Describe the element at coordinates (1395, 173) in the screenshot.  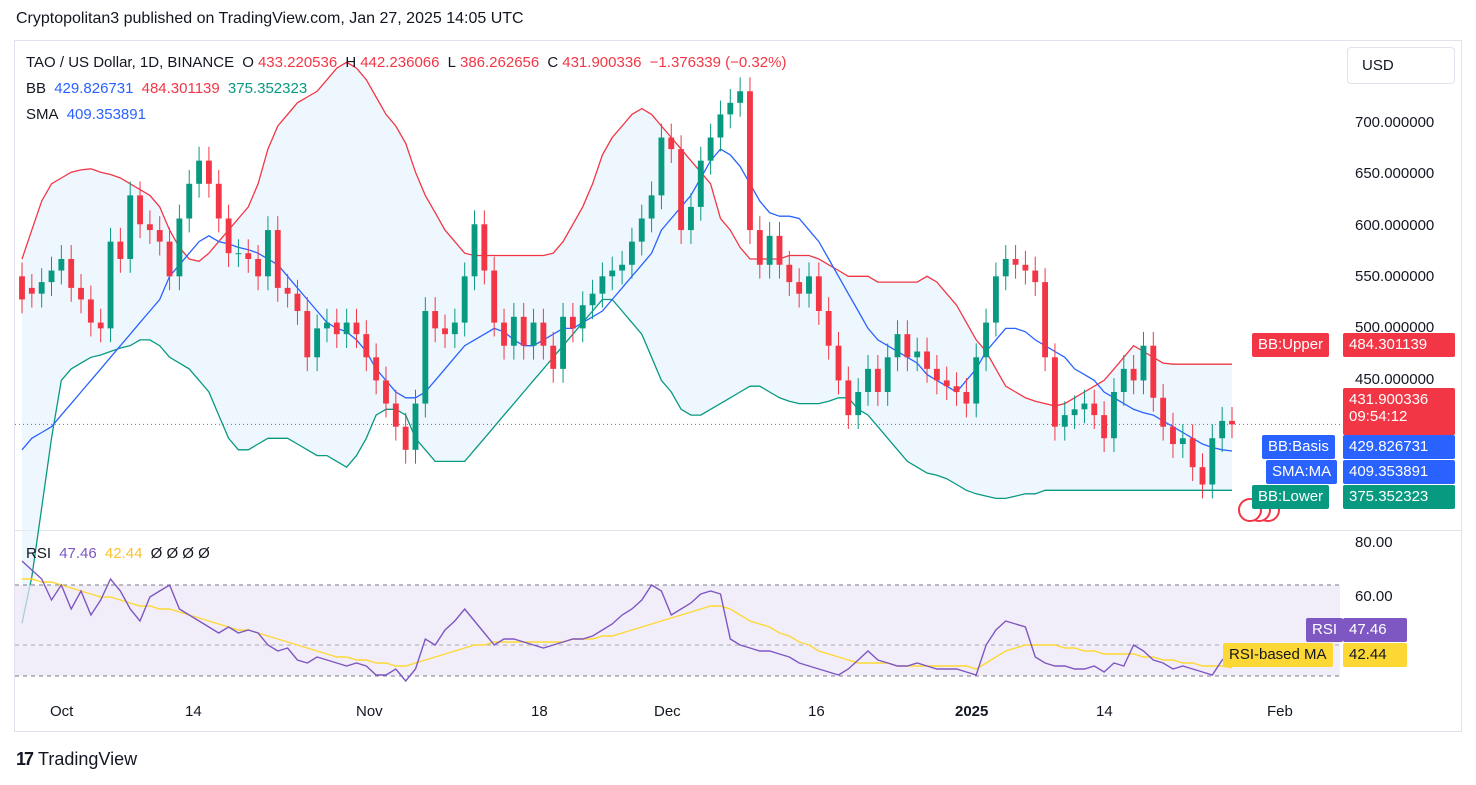
I see `price-axis-label: 650.000000` at that location.